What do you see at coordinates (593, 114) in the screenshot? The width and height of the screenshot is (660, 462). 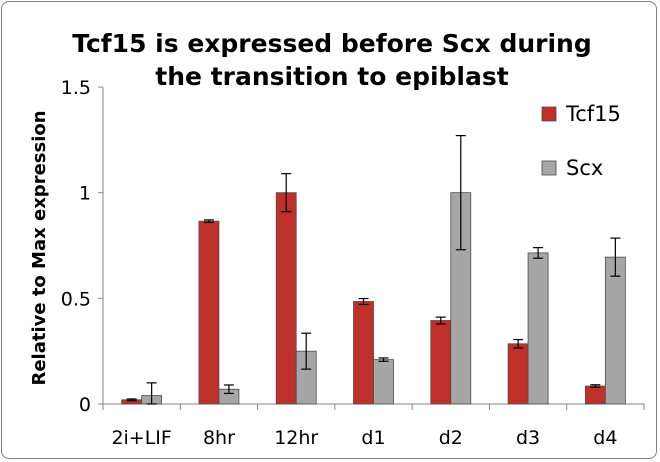 I see `legend-label-tcf15: Tcf15` at bounding box center [593, 114].